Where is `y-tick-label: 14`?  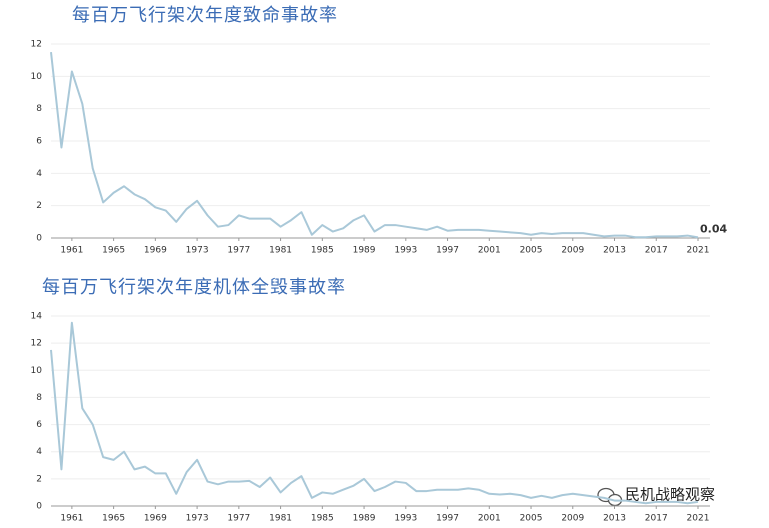
y-tick-label: 14 is located at coordinates (37, 317).